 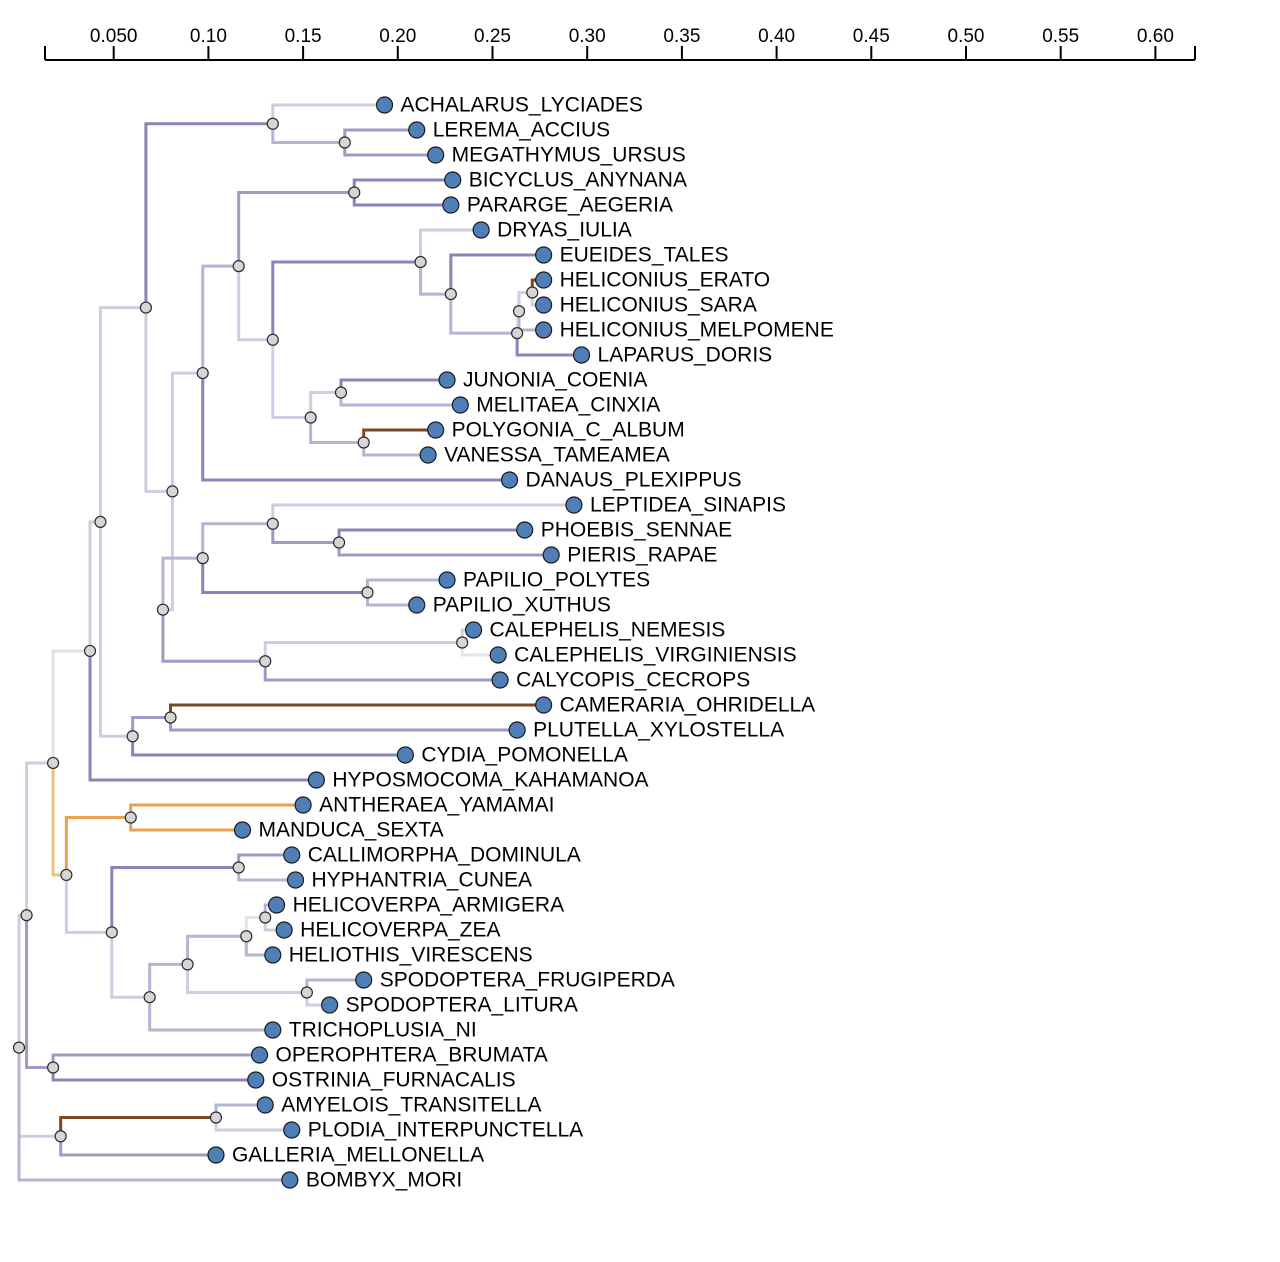 I want to click on leaf-node-papilio-xuthus, so click(x=417, y=605).